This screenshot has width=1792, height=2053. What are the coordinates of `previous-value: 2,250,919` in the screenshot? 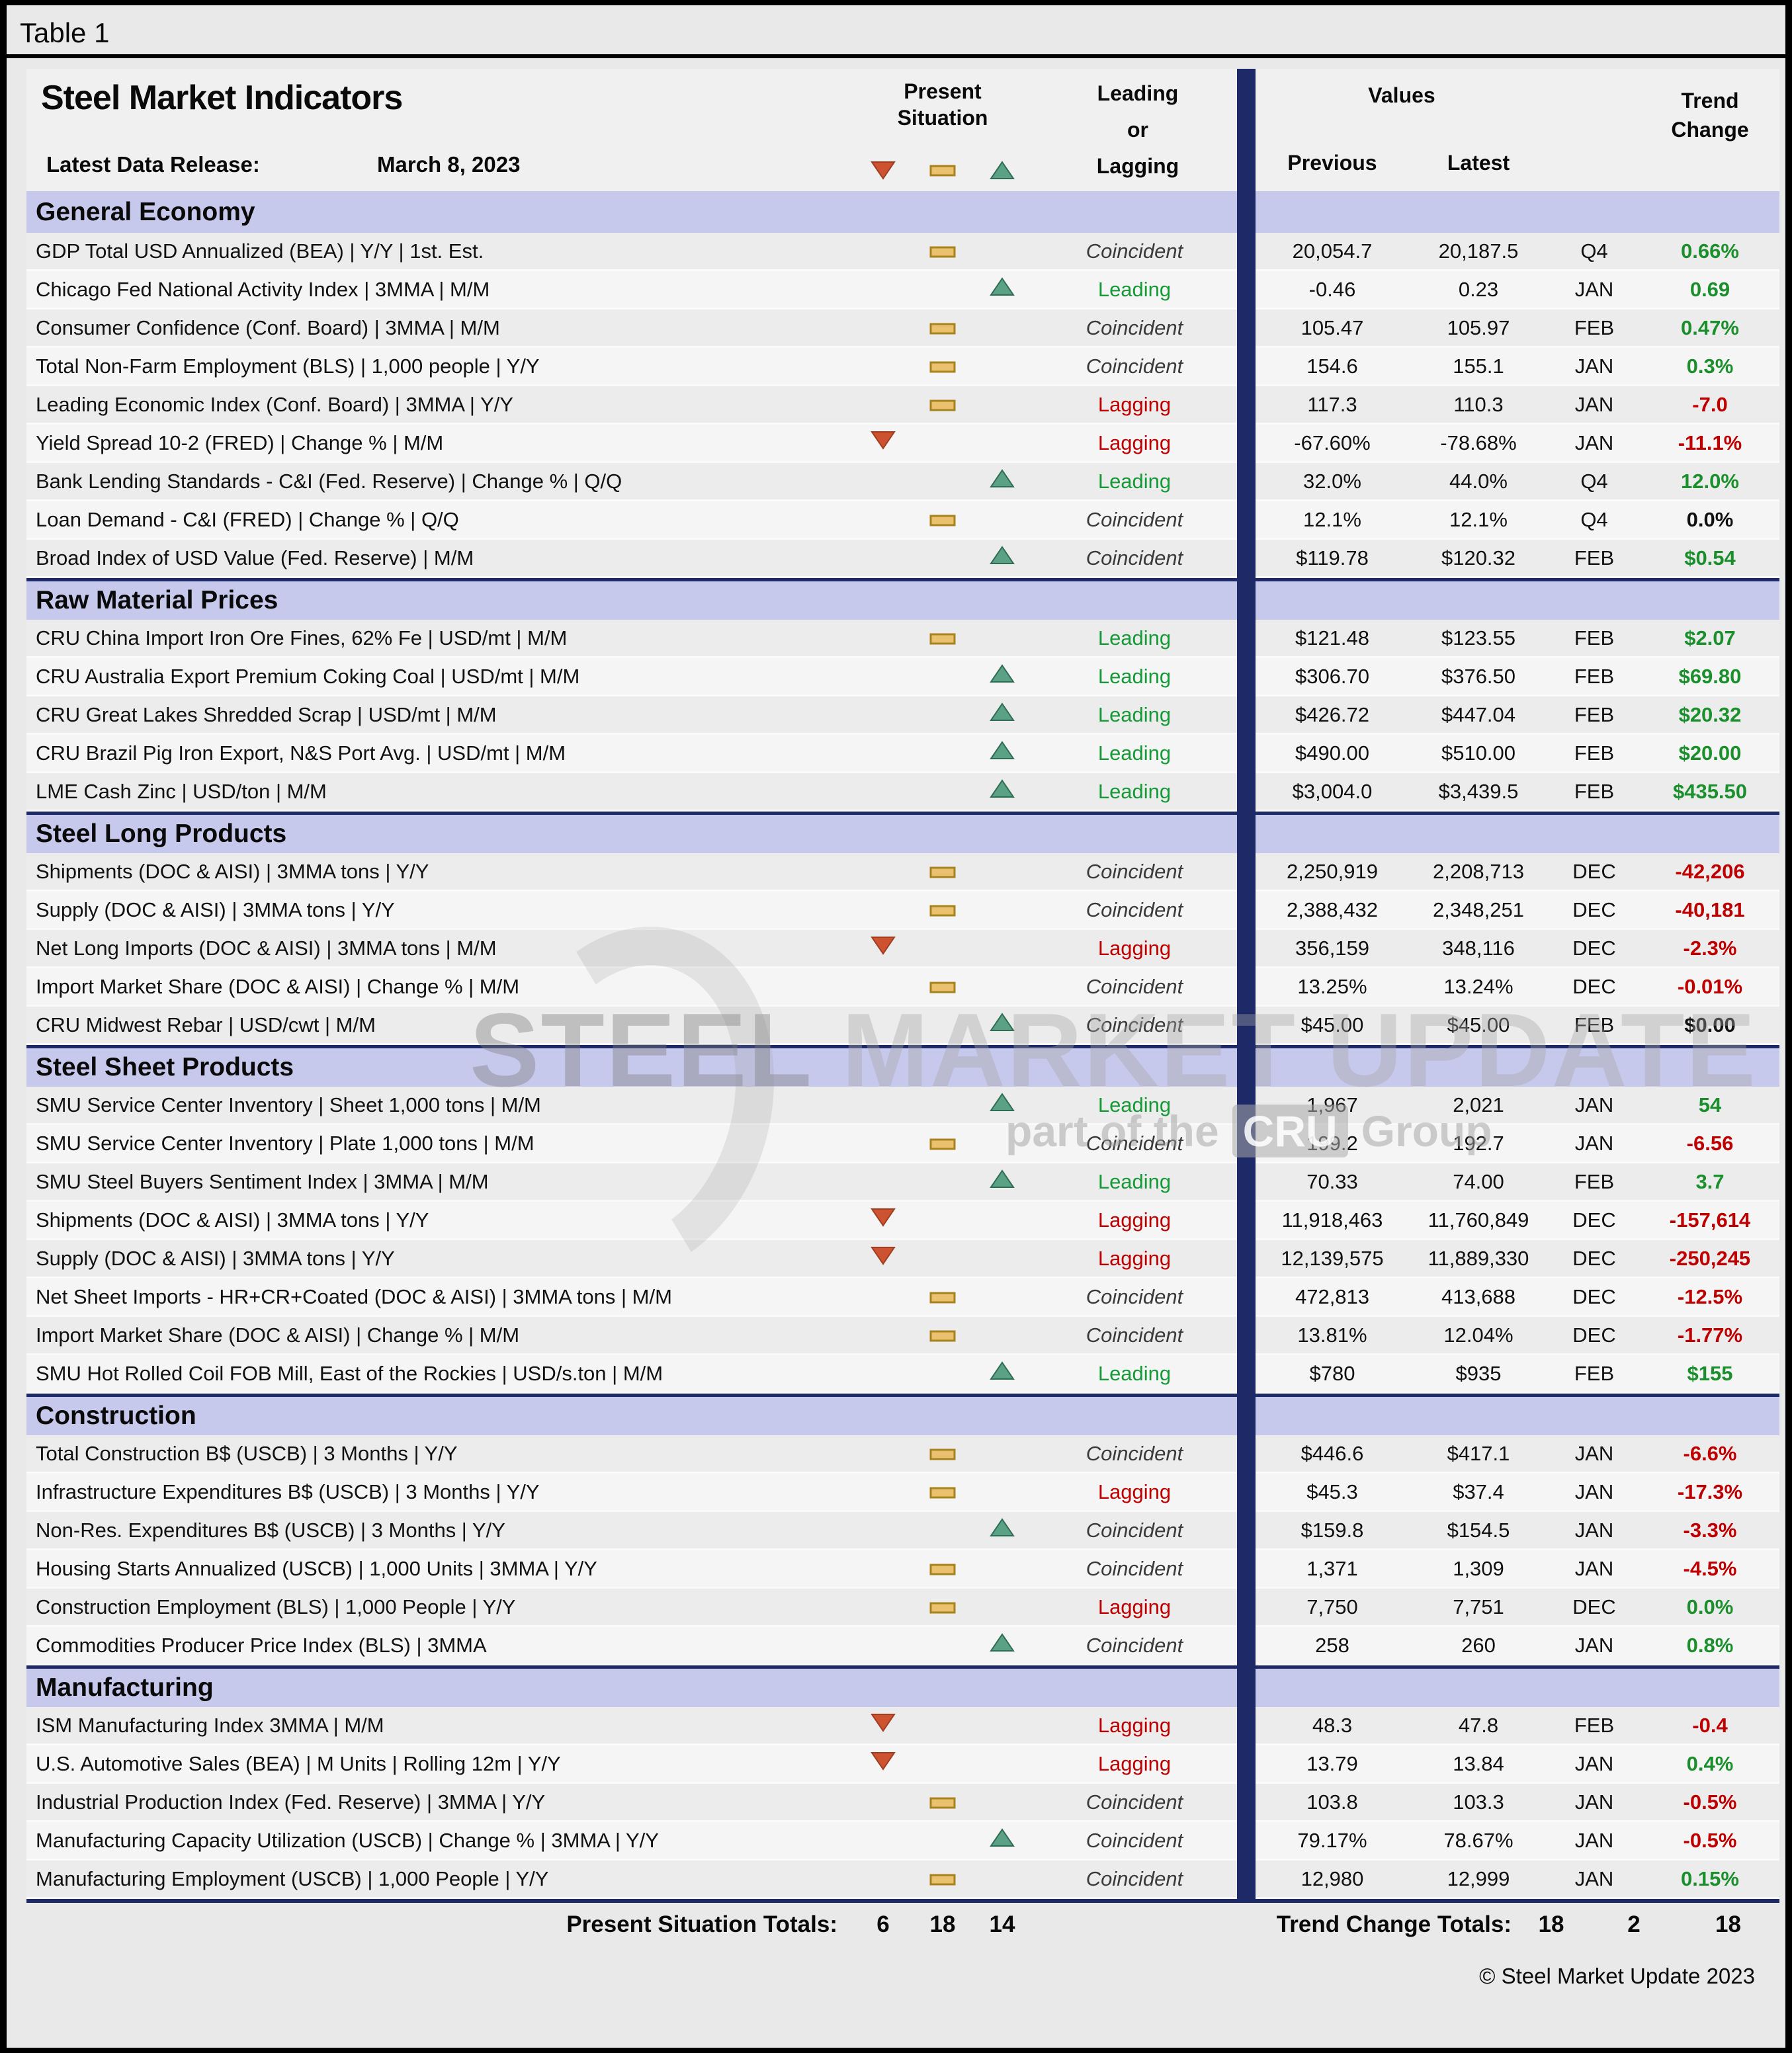 It's located at (1332, 871).